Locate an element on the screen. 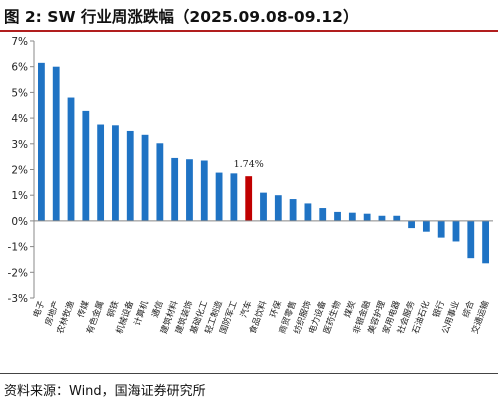 The height and width of the screenshot is (405, 498). y-tick-label: 4% is located at coordinates (19, 119).